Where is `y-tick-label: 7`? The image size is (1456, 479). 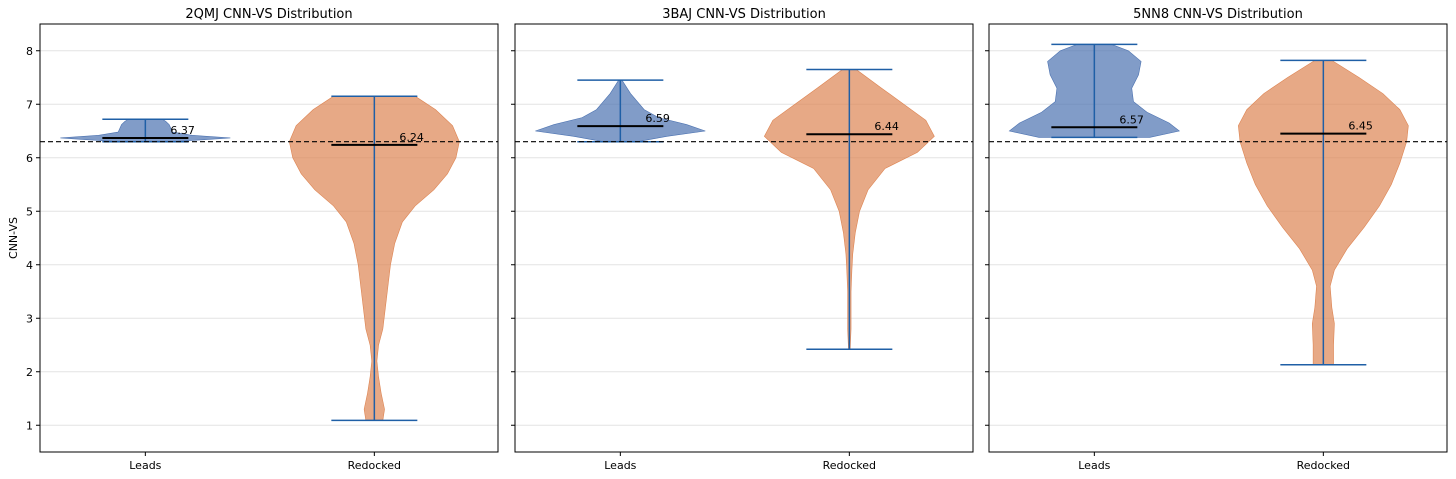 y-tick-label: 7 is located at coordinates (29, 104).